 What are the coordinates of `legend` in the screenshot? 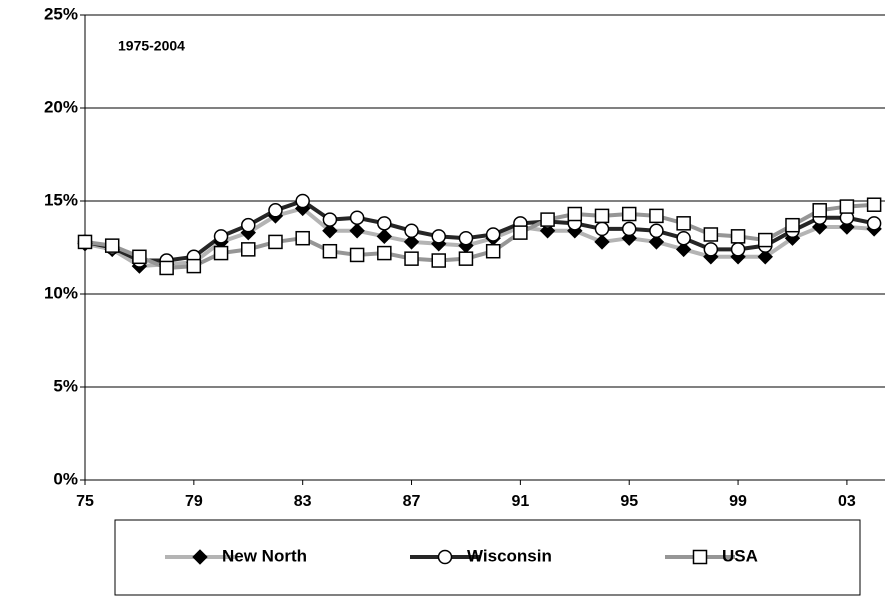 It's located at (487, 557).